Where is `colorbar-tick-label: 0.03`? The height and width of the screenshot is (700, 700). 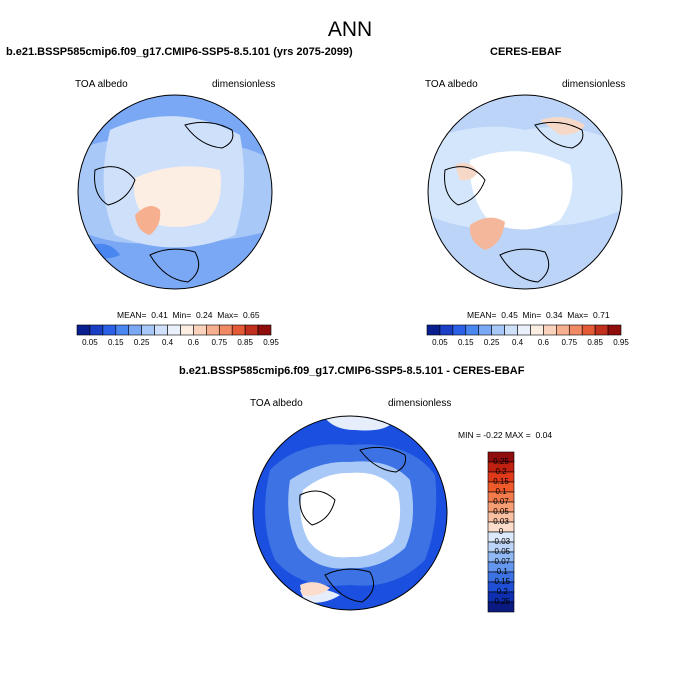
colorbar-tick-label: 0.03 is located at coordinates (501, 521).